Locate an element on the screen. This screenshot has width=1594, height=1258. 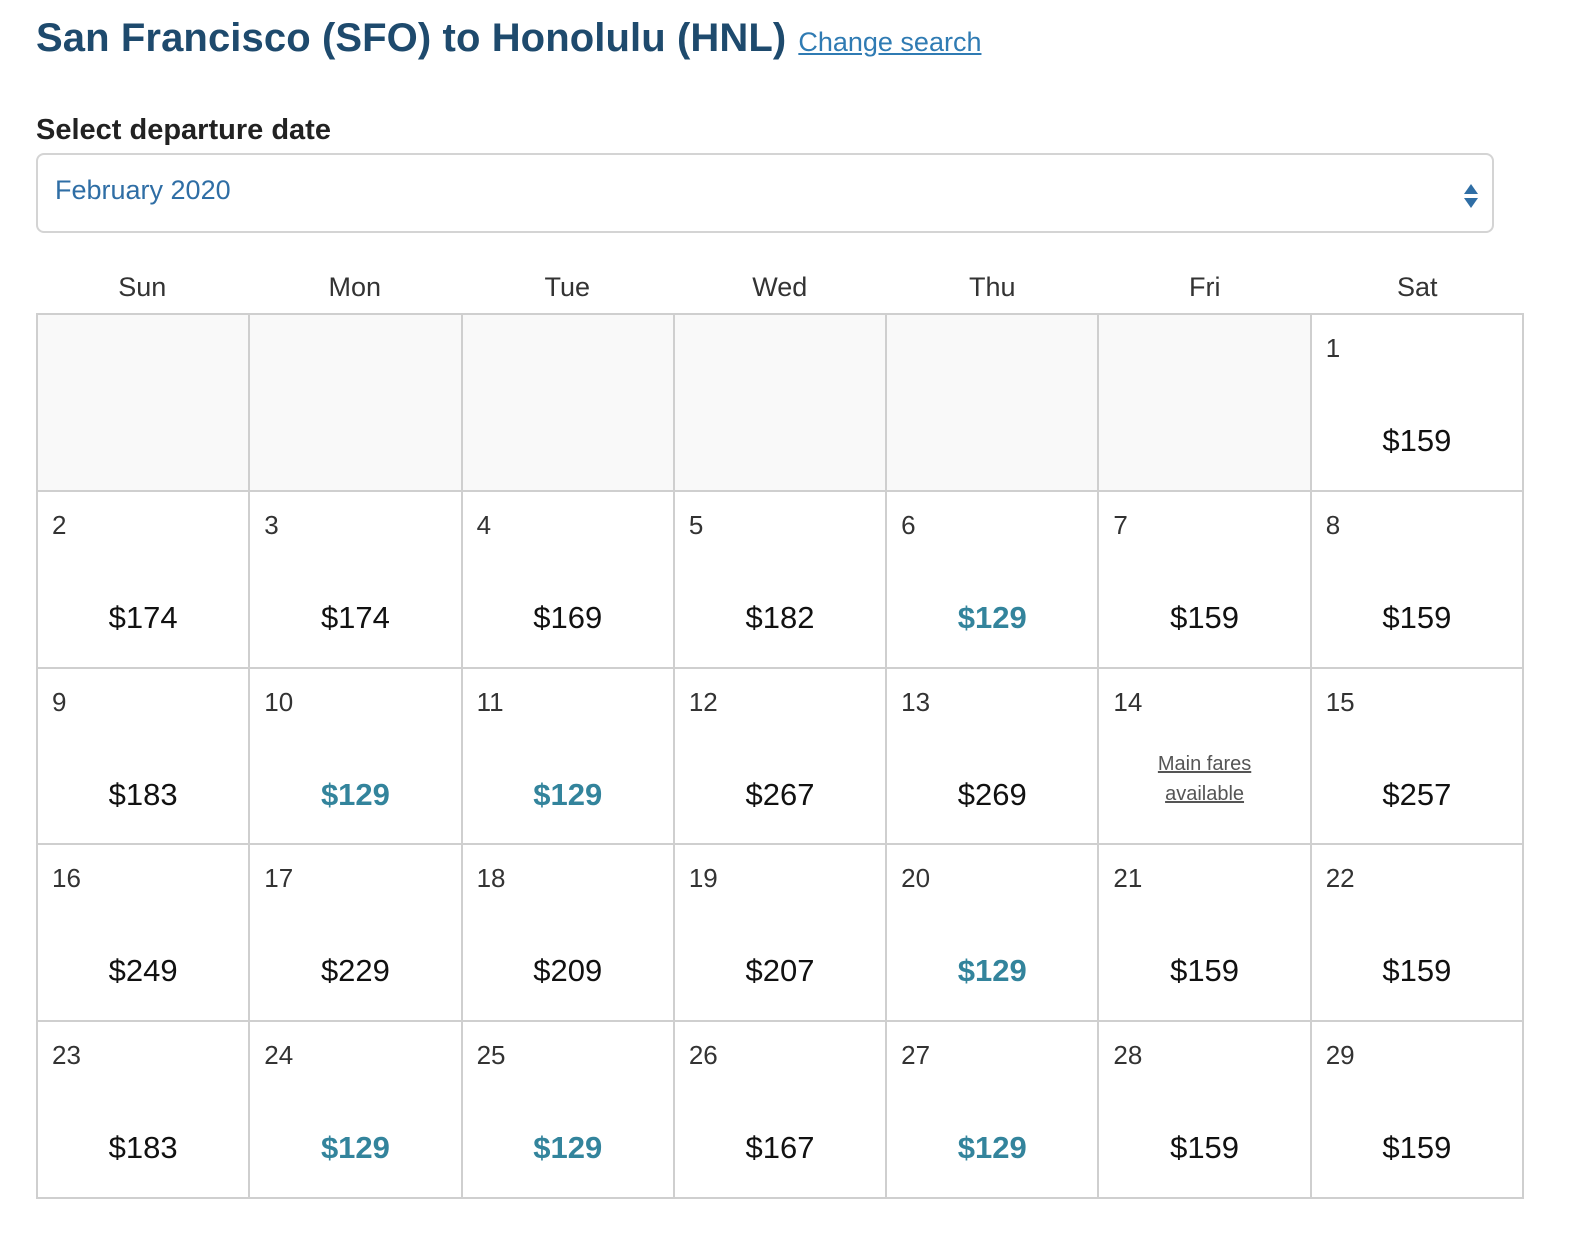
day-number: 6 is located at coordinates (908, 524).